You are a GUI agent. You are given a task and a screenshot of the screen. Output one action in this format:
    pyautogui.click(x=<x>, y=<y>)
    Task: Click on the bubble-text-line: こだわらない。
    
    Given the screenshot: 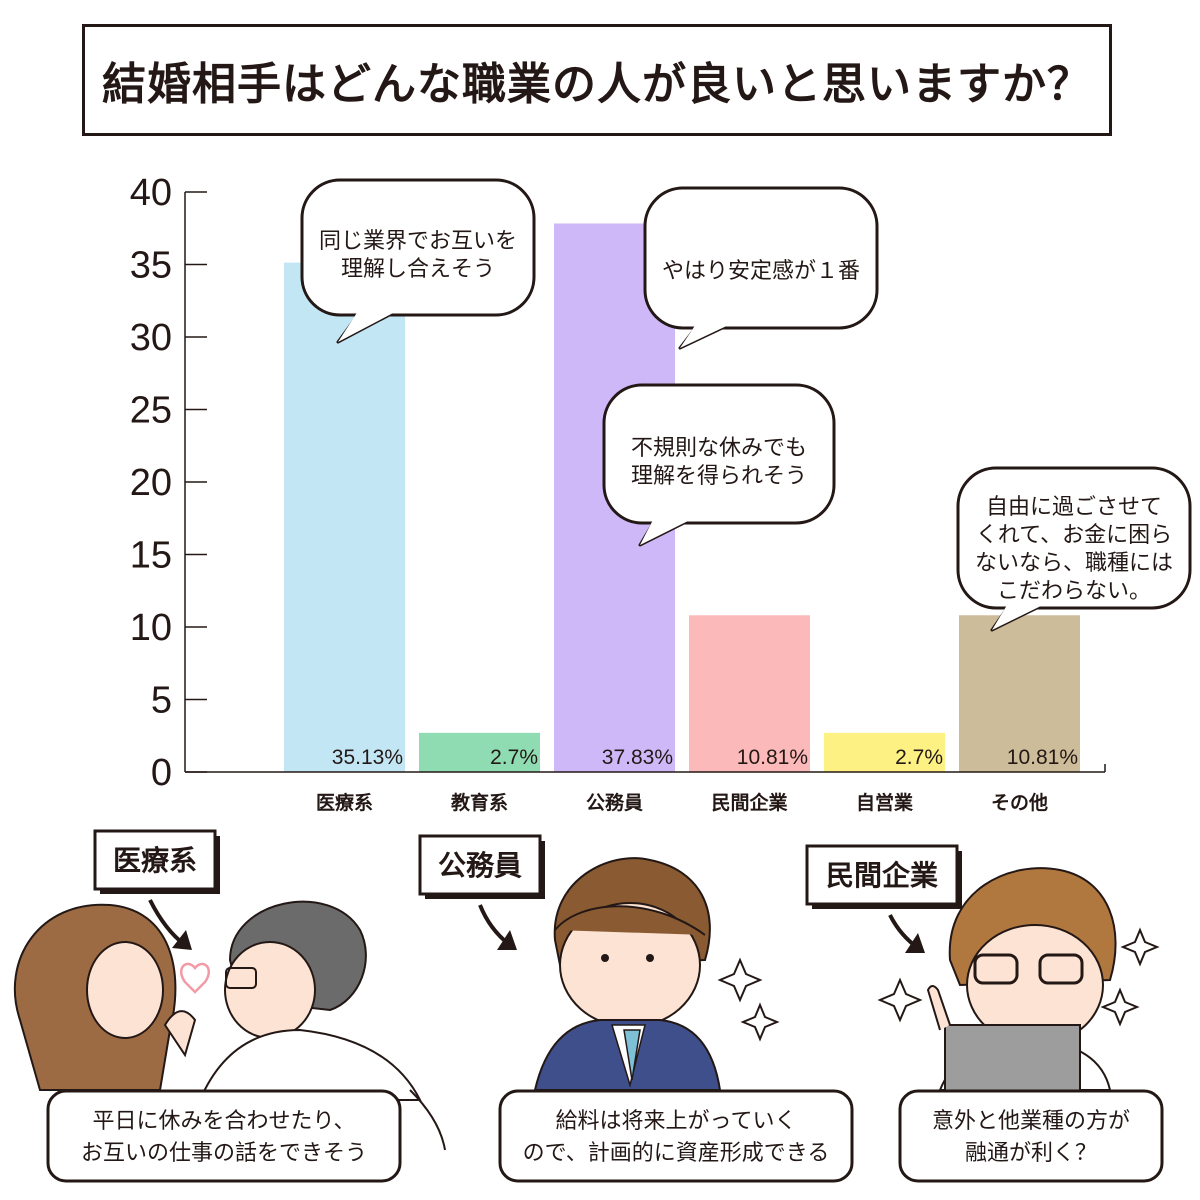 What is the action you would take?
    pyautogui.click(x=1074, y=591)
    